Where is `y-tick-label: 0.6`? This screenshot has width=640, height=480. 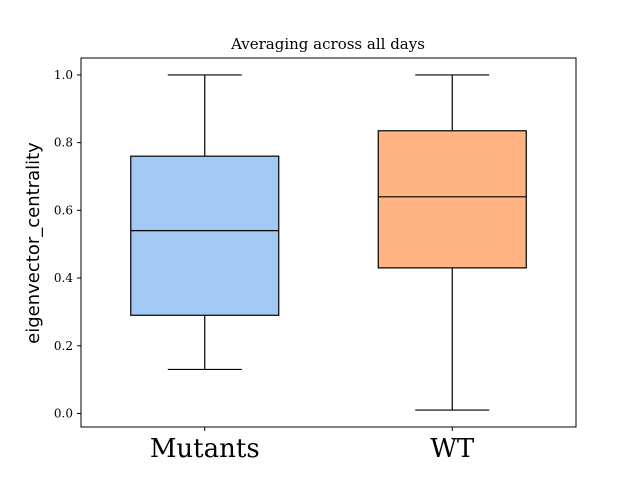
y-tick-label: 0.6 is located at coordinates (63, 210).